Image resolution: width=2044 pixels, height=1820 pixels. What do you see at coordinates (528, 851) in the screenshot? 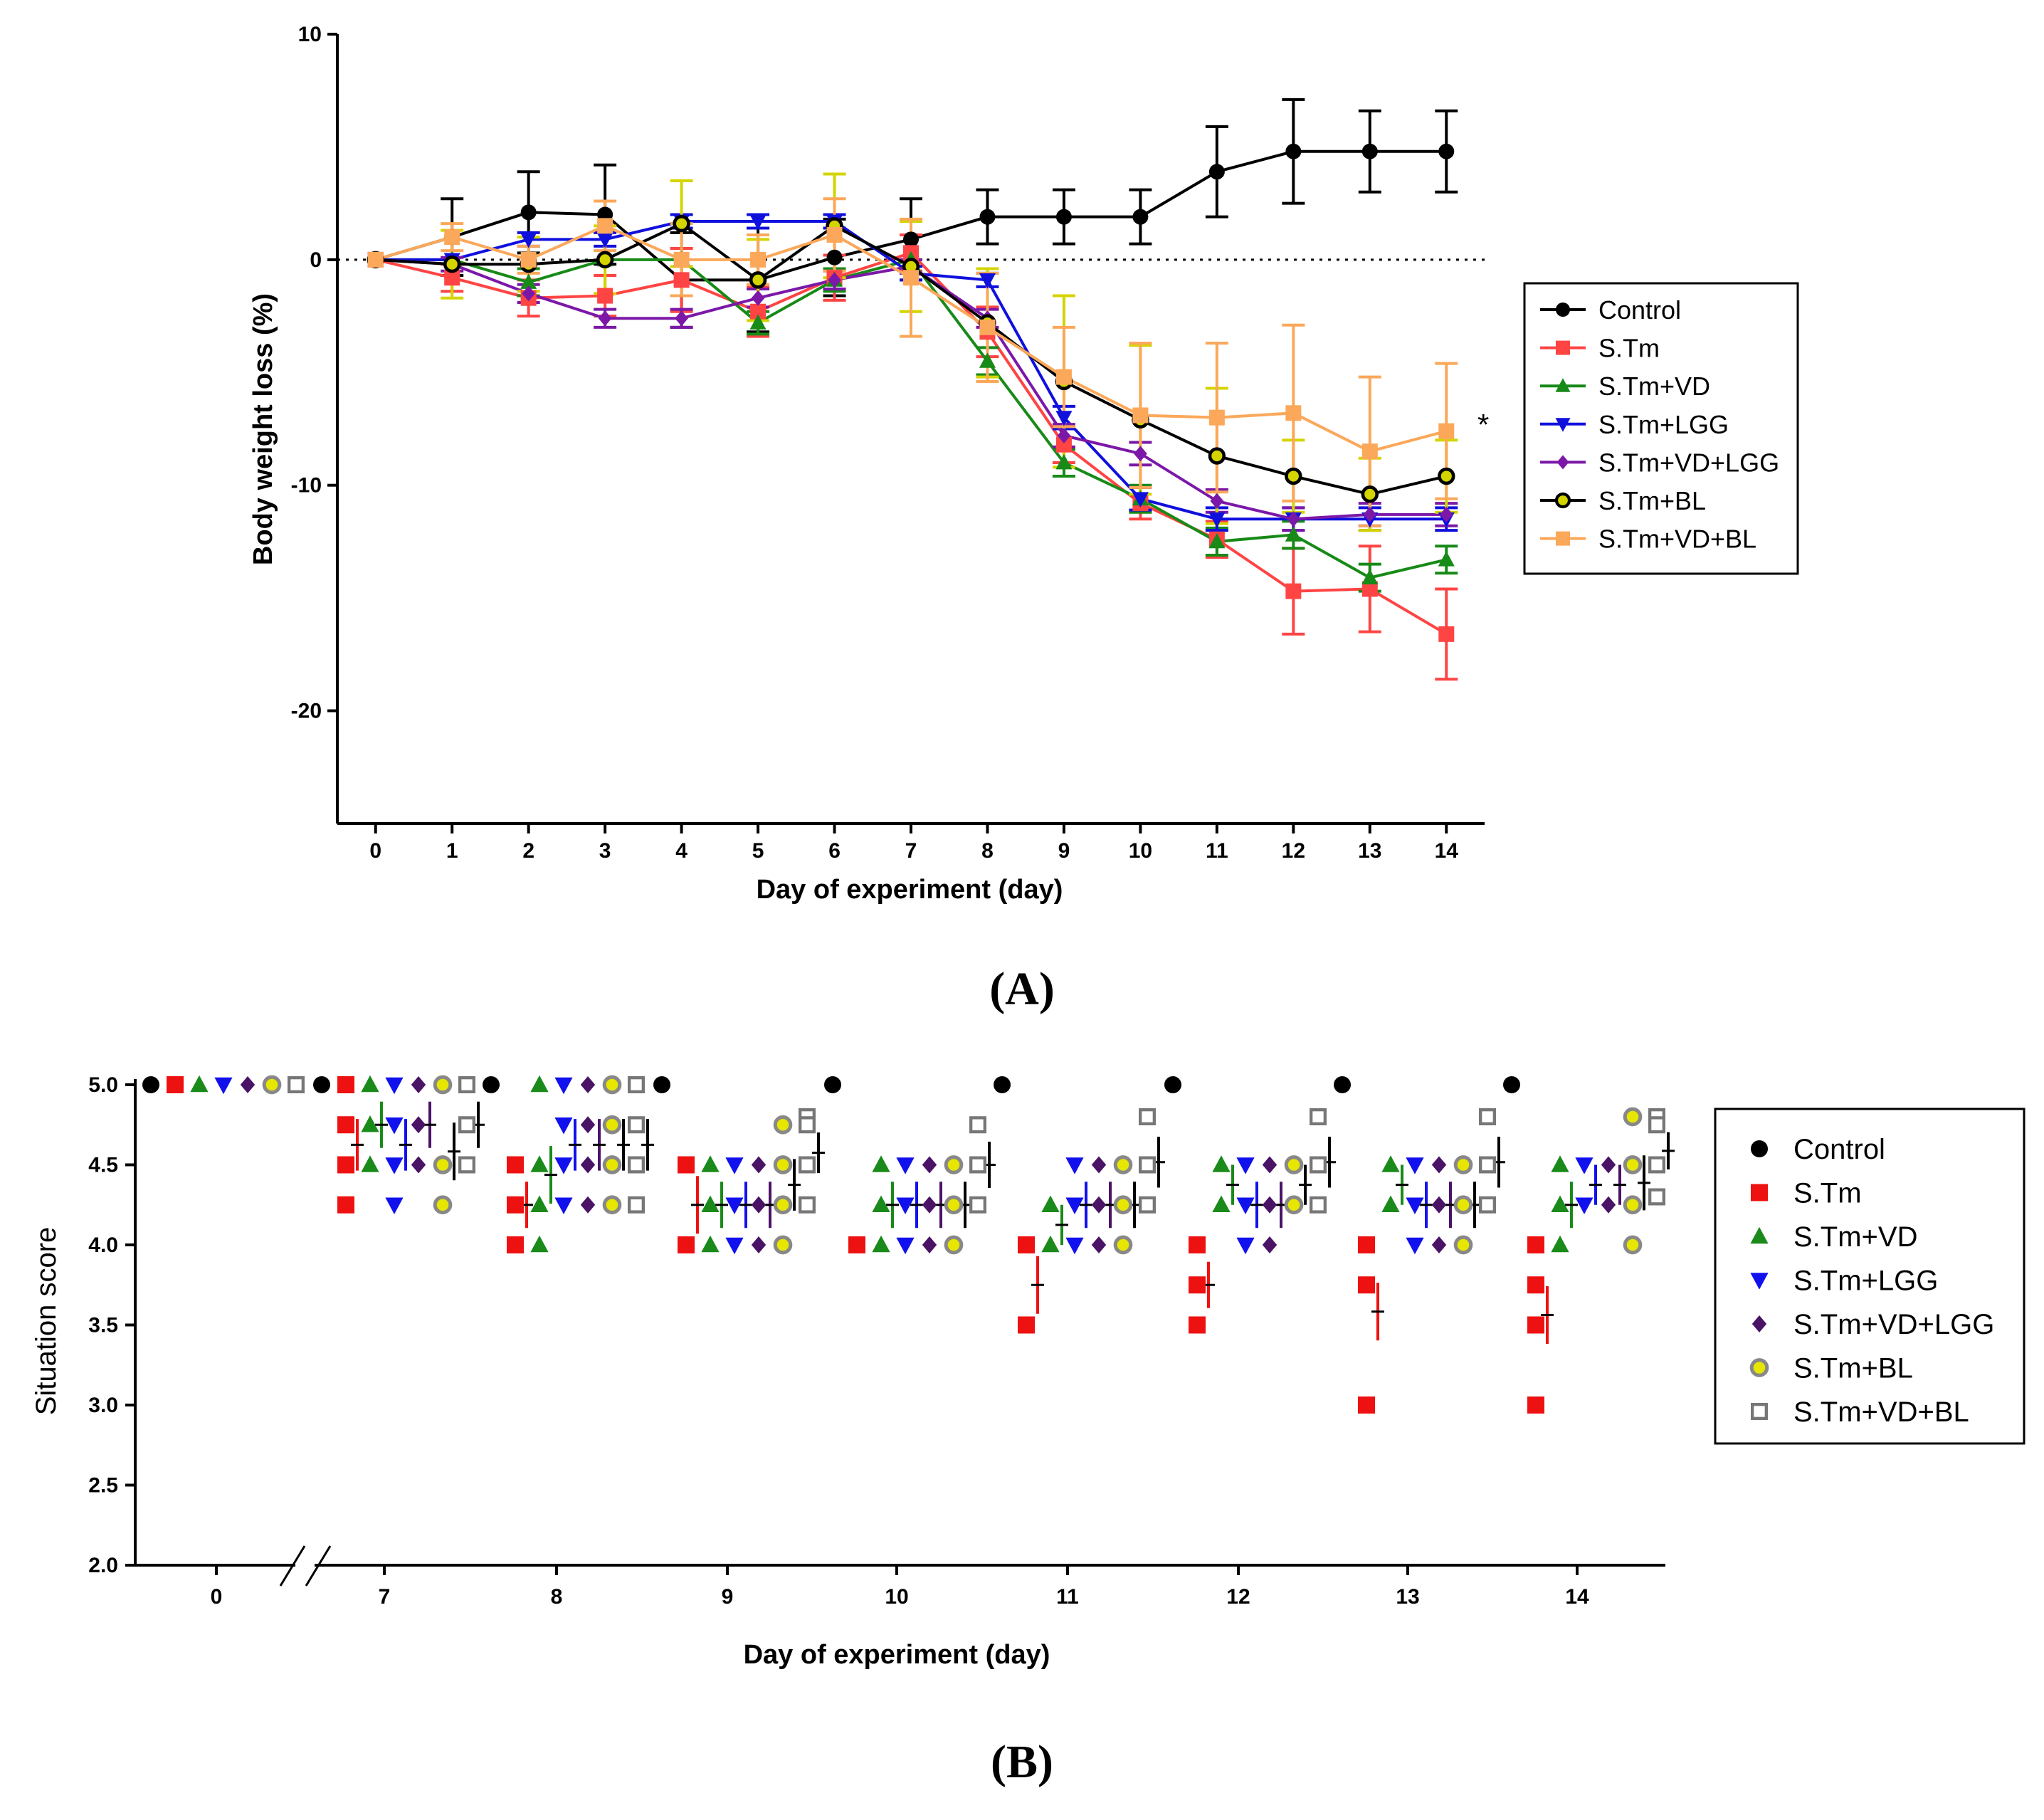
I see `x-tick-label: 2` at bounding box center [528, 851].